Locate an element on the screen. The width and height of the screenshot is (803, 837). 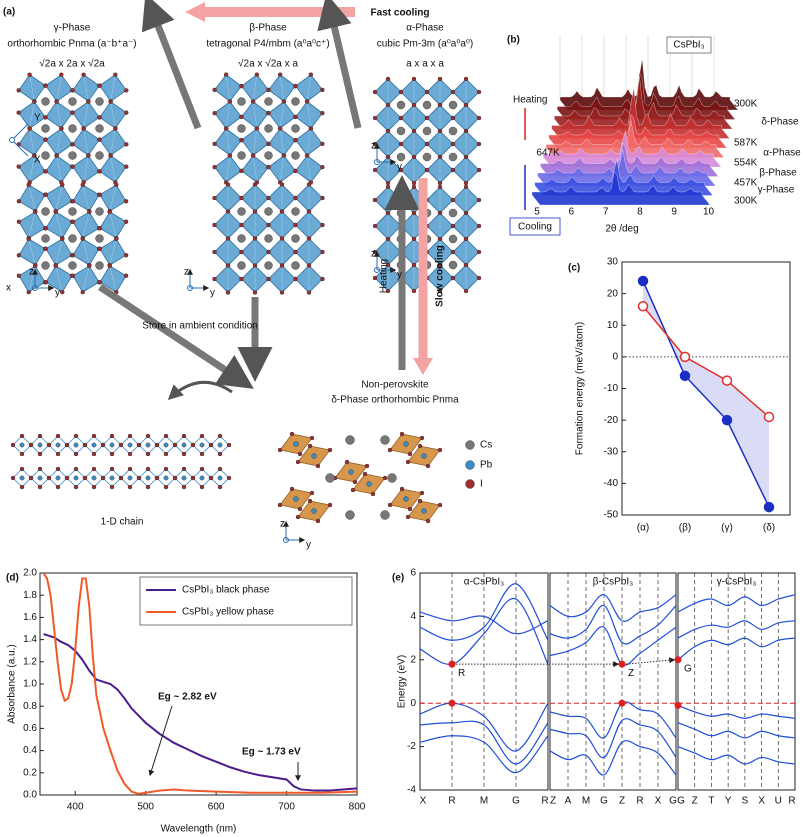
legend-label: Pb is located at coordinates (486, 465).